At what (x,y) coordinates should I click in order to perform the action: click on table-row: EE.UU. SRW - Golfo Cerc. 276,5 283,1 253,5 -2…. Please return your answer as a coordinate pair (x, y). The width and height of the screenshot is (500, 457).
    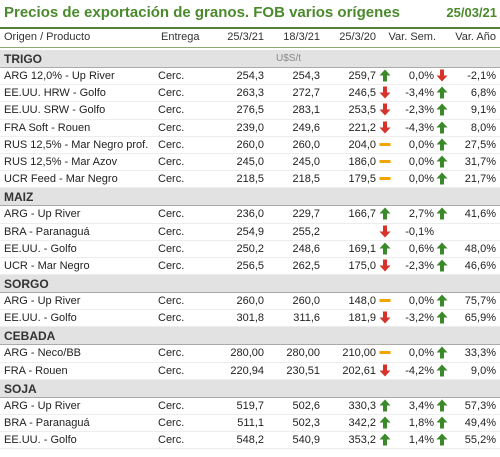
    Looking at the image, I should click on (250, 111).